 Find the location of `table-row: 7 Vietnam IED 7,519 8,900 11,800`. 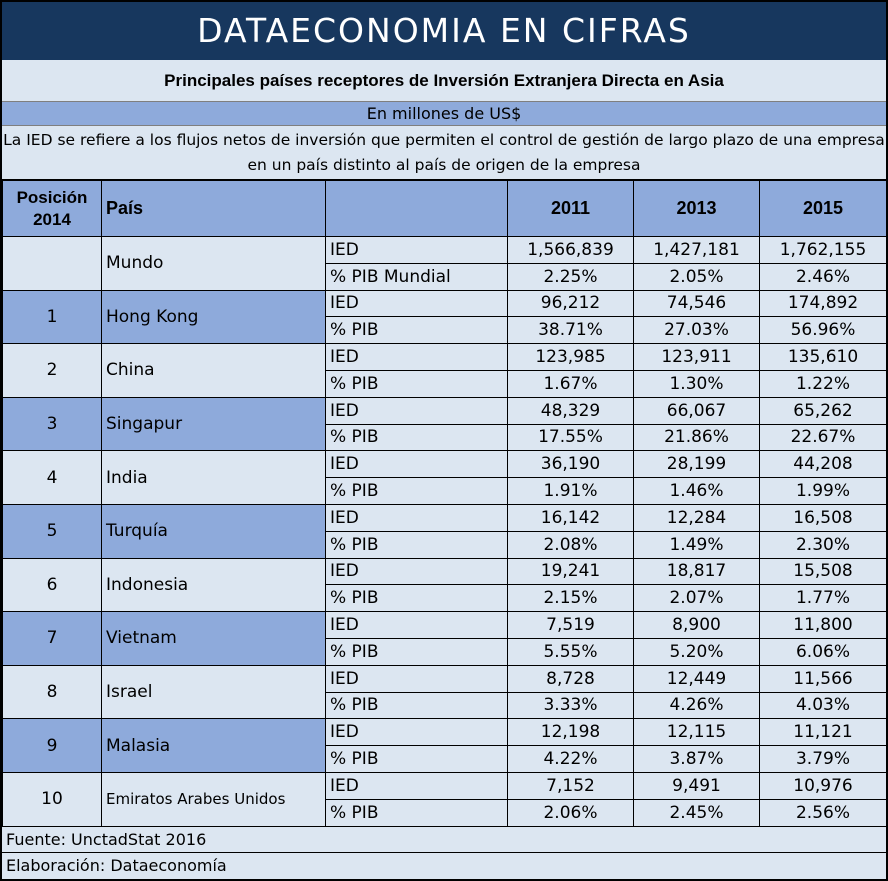

table-row: 7 Vietnam IED 7,519 8,900 11,800 is located at coordinates (444, 638).